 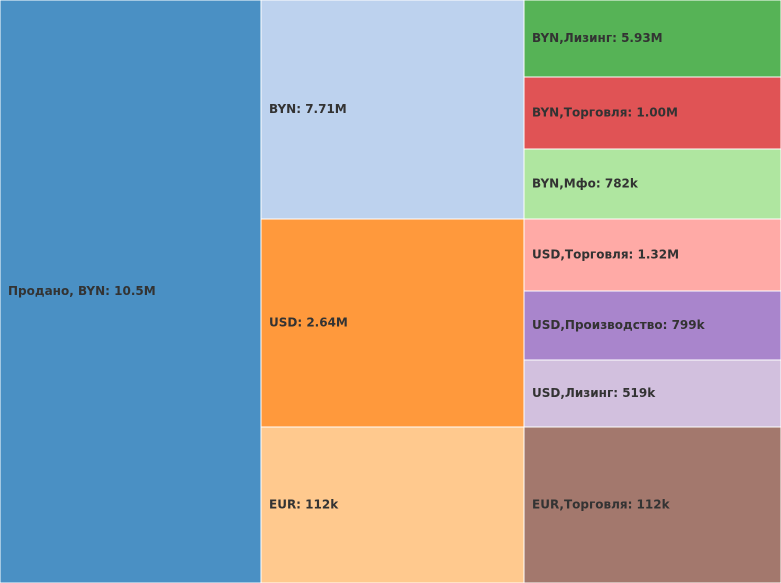 I want to click on cell-label: BYN,Торговля: 1.00M, so click(x=605, y=113).